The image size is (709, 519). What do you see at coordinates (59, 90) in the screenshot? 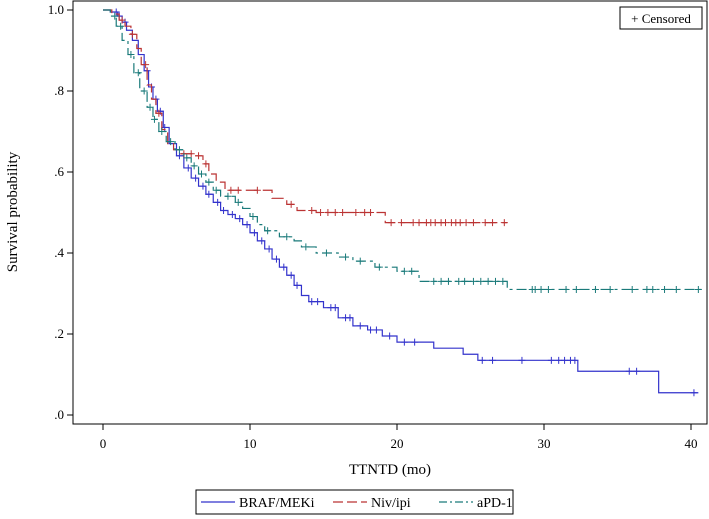
I see `y-tick-label: .8` at bounding box center [59, 90].